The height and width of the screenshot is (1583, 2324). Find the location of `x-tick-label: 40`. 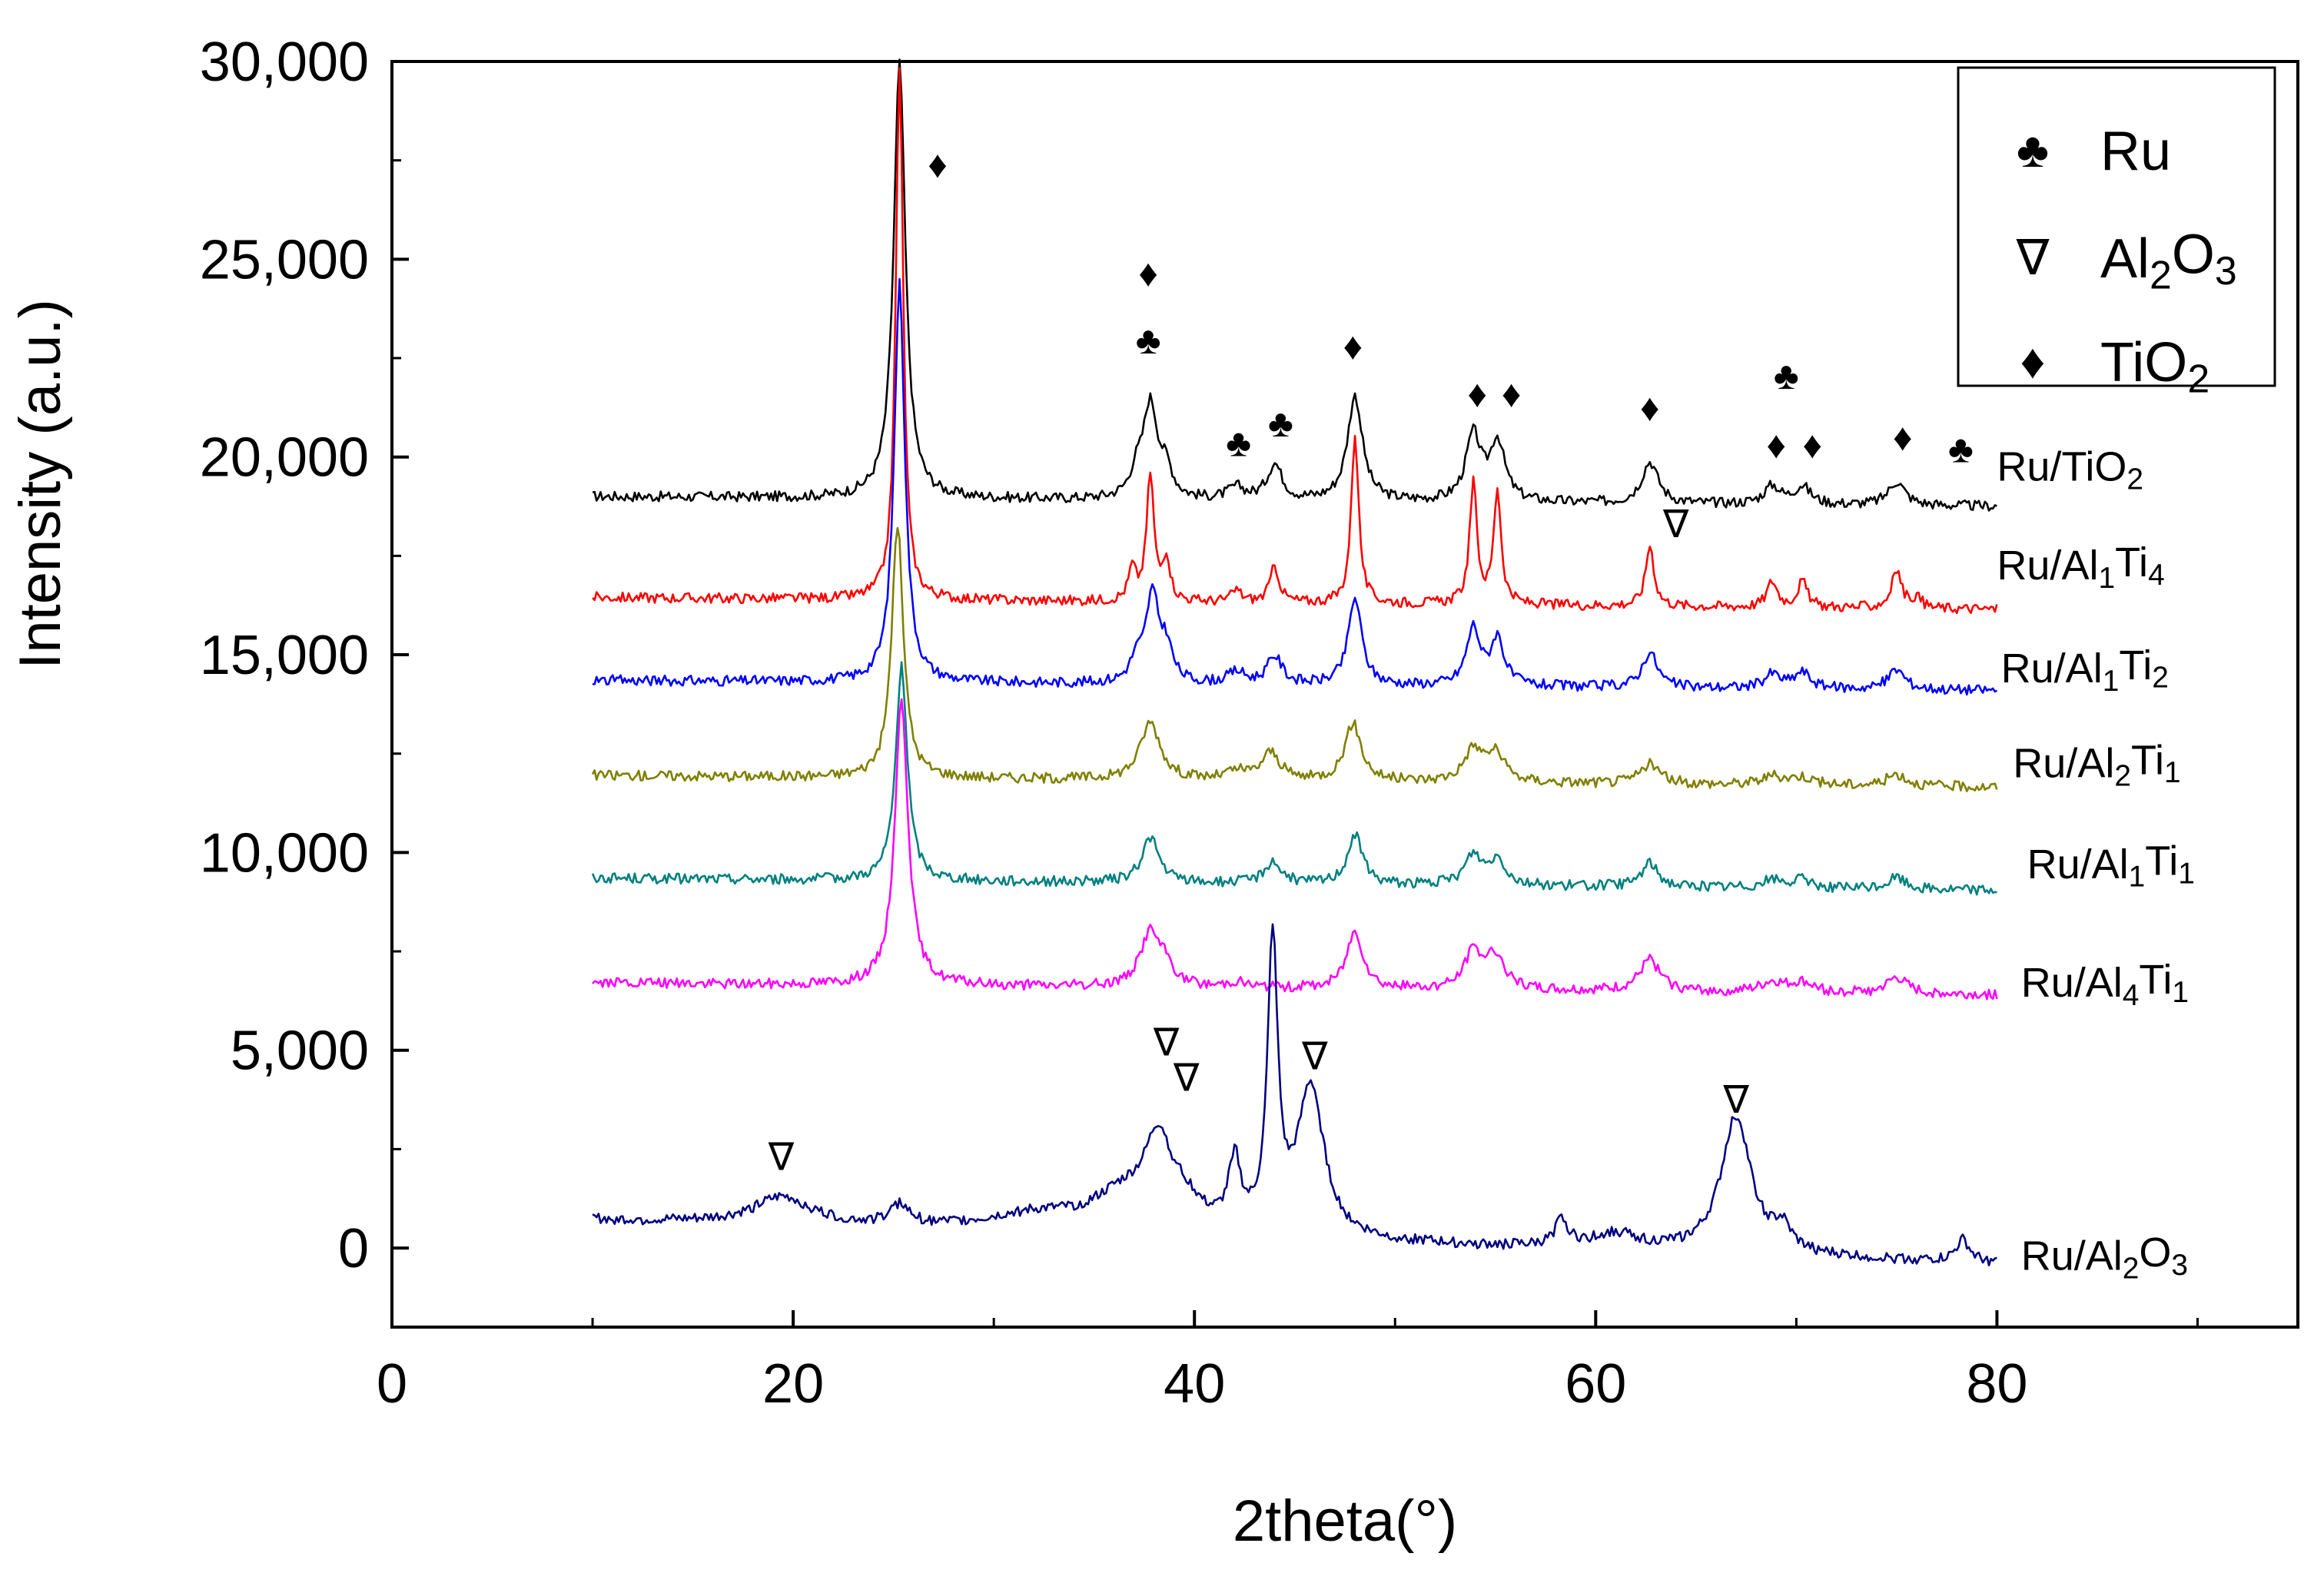

x-tick-label: 40 is located at coordinates (1194, 1384).